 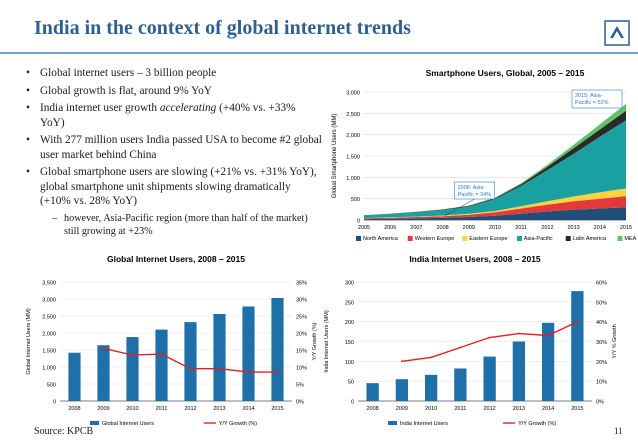 I want to click on legend-label: Asia-Pacific, so click(x=538, y=239).